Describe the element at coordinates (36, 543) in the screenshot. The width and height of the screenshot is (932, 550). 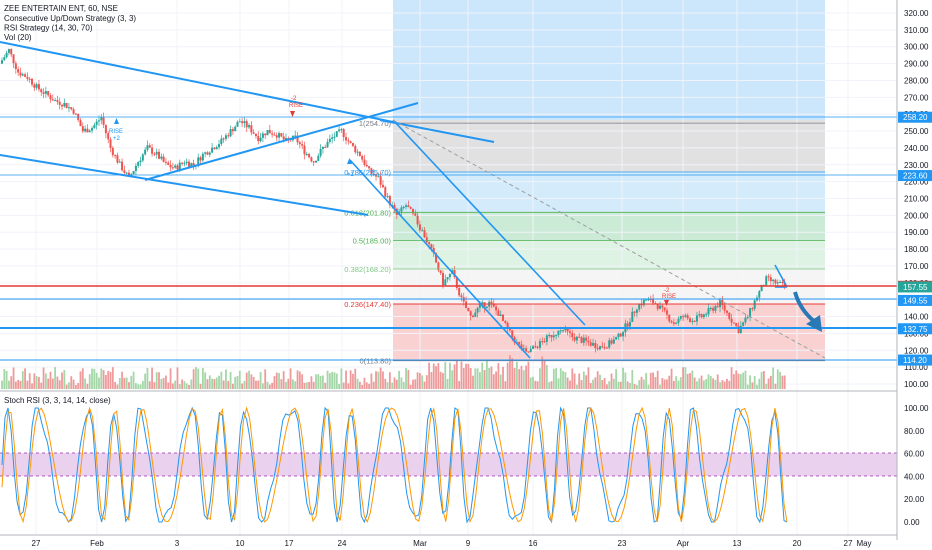
I see `time-tick-label: 27` at that location.